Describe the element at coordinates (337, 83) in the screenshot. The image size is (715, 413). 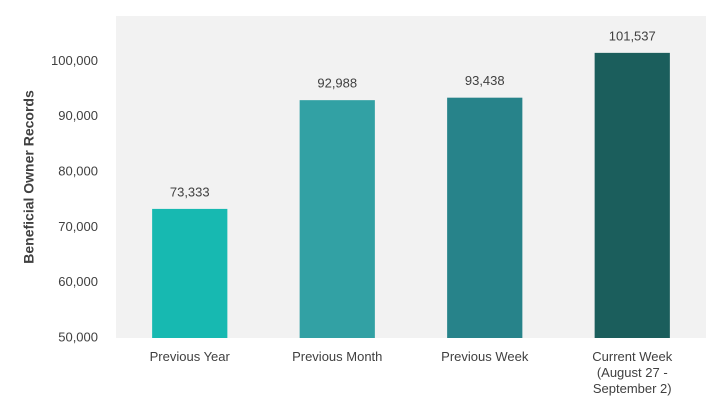
I see `data-label: 92,988` at that location.